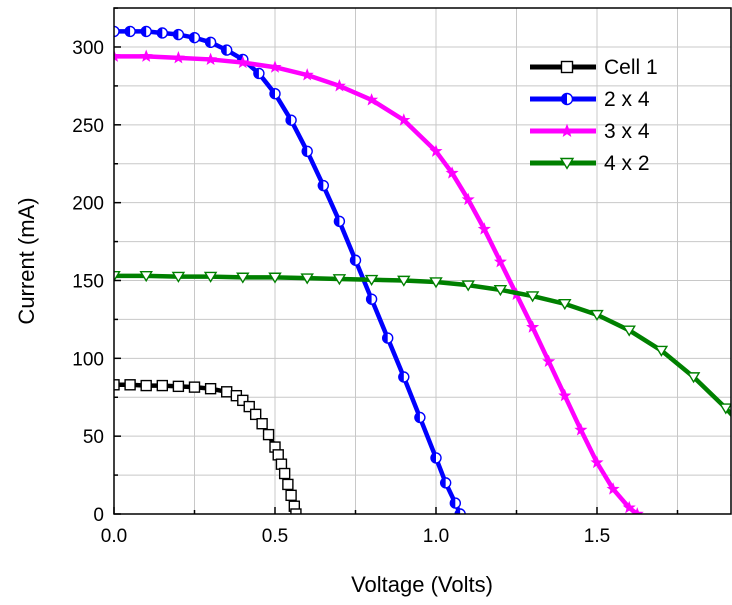 This screenshot has width=732, height=605. Describe the element at coordinates (114, 536) in the screenshot. I see `x-tick-label: 0.0` at that location.